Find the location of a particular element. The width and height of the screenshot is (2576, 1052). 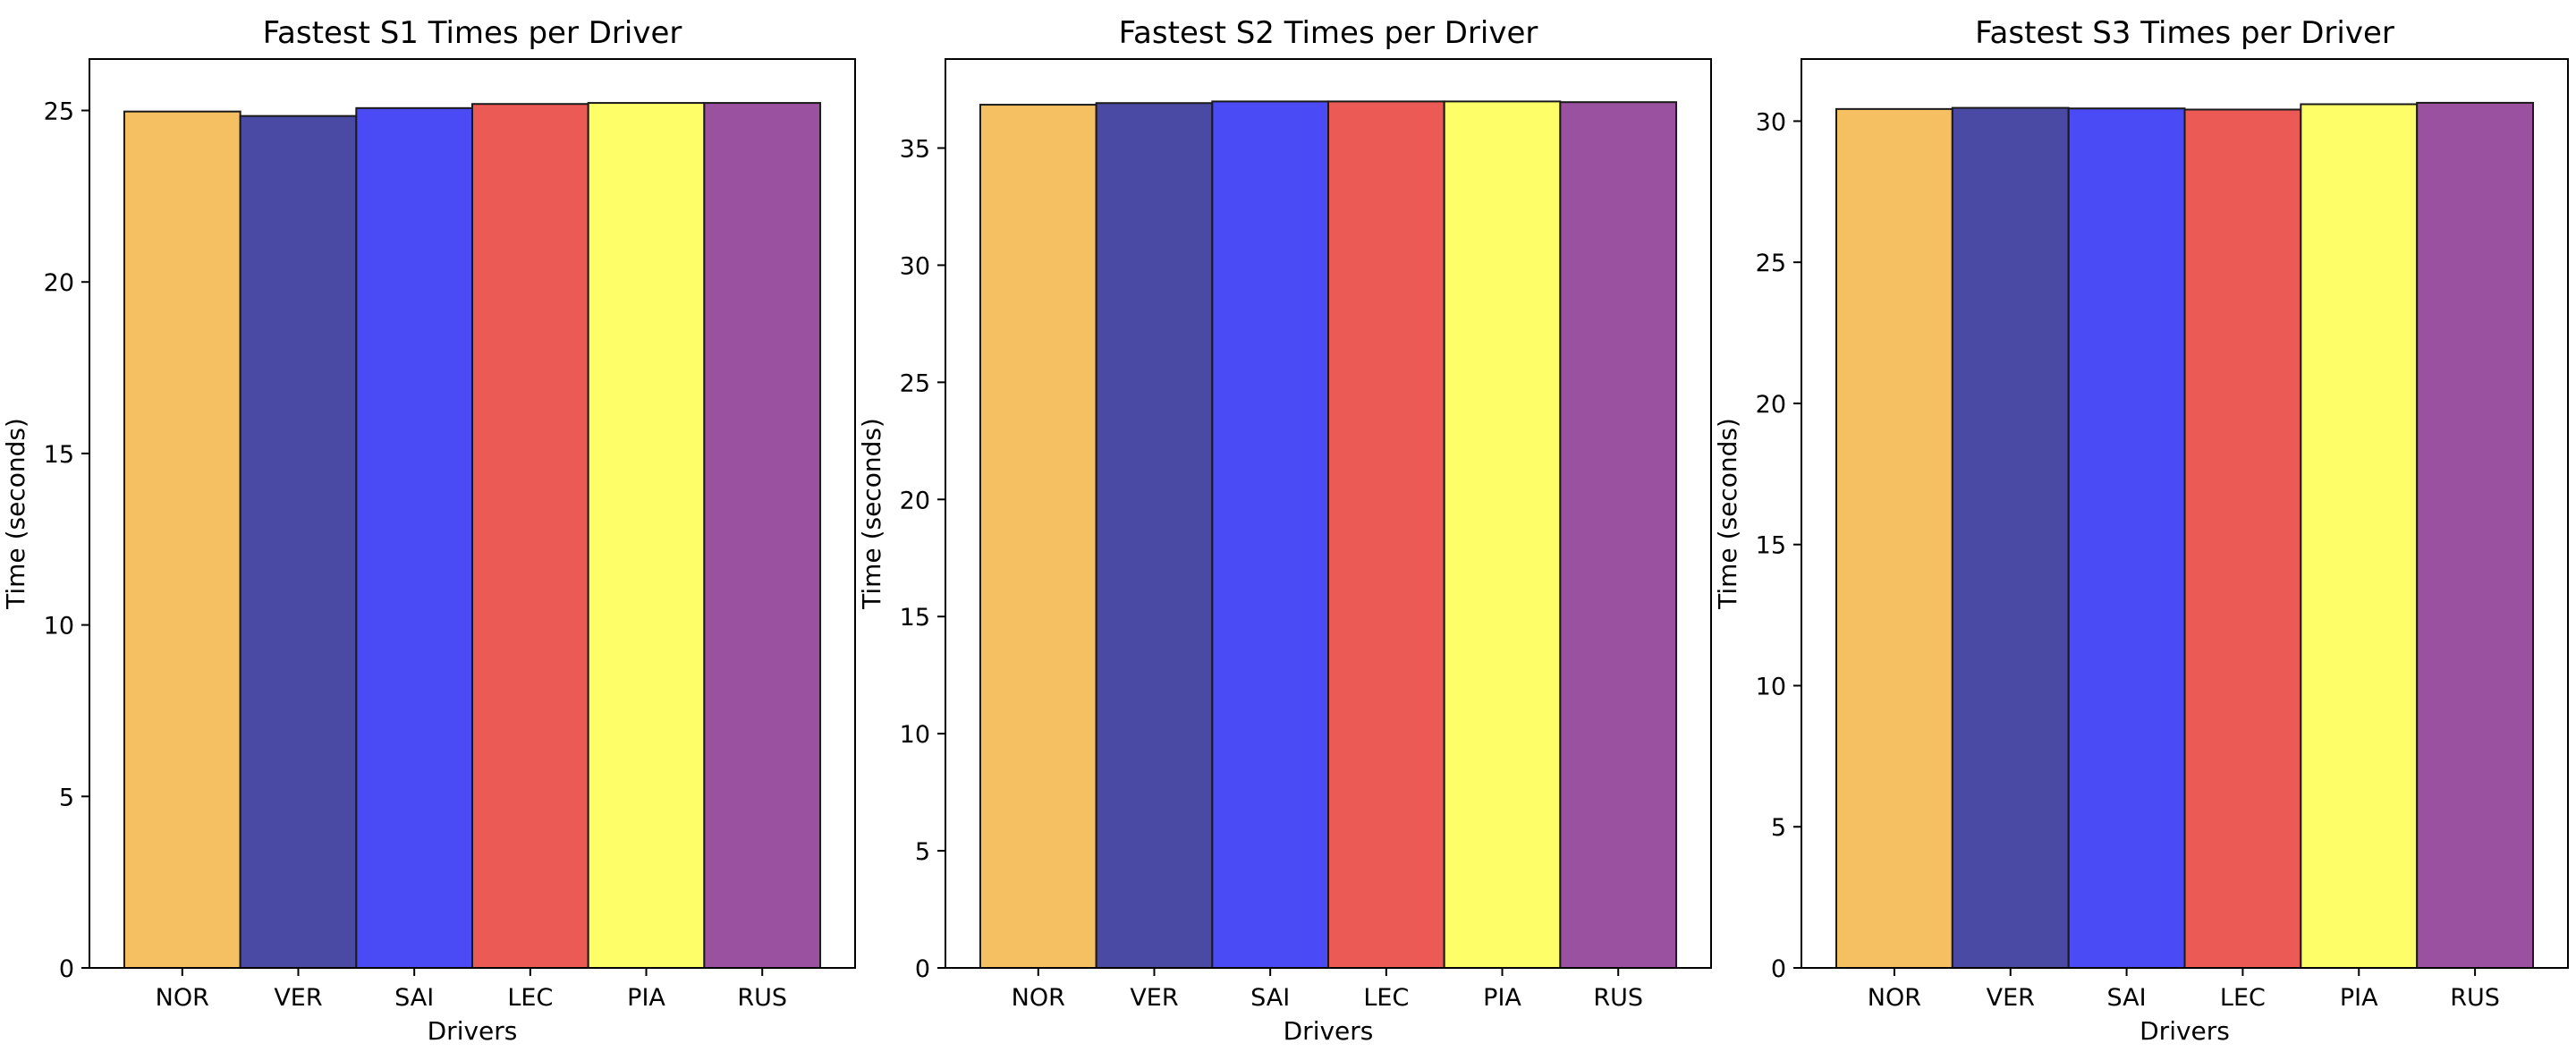

chart-title: Fastest S2 Times per Driver is located at coordinates (1328, 33).